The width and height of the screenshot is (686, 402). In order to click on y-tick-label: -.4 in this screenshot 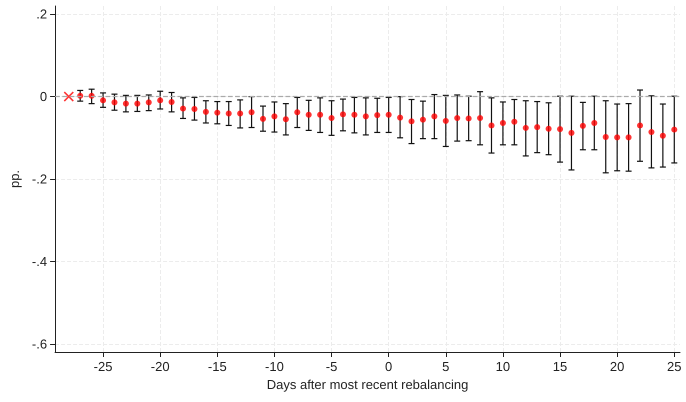, I will do `click(40, 261)`.